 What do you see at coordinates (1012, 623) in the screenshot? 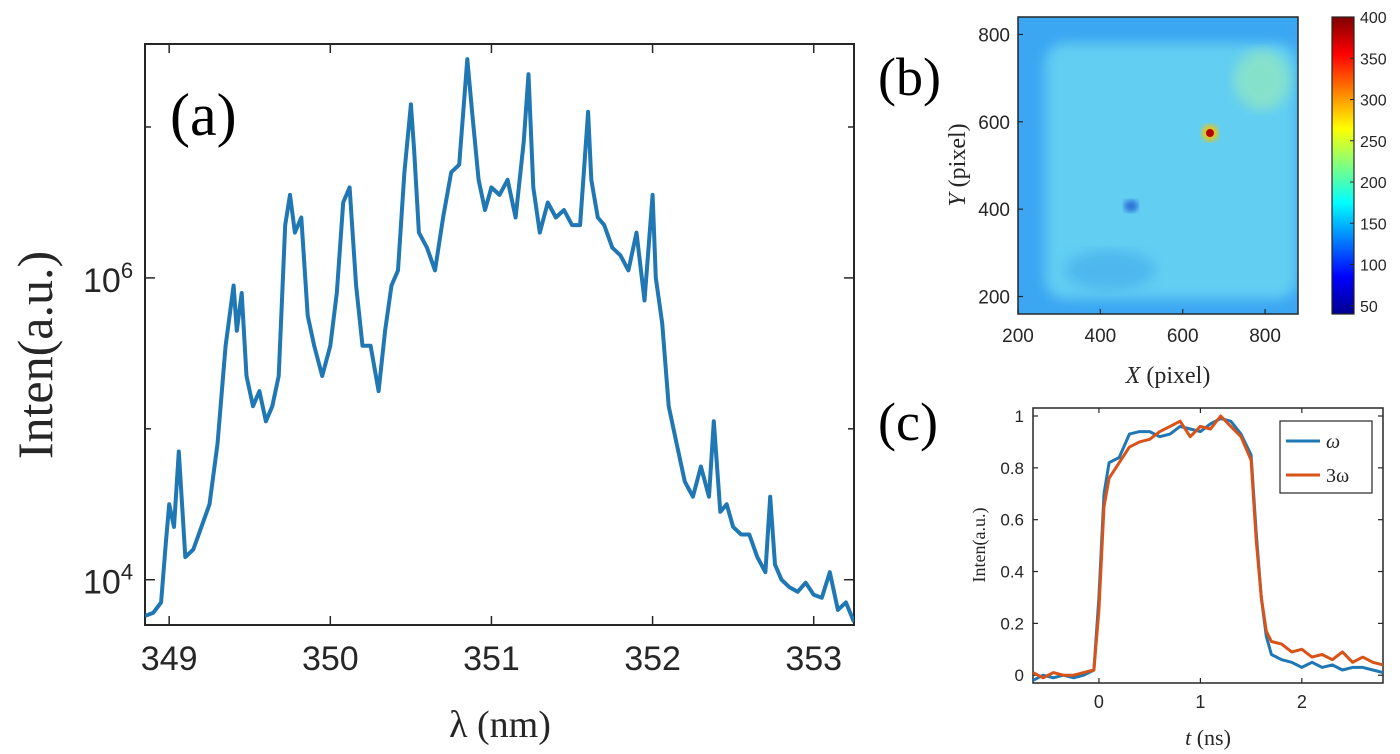
I see `c-ytick-label: 0.2` at bounding box center [1012, 623].